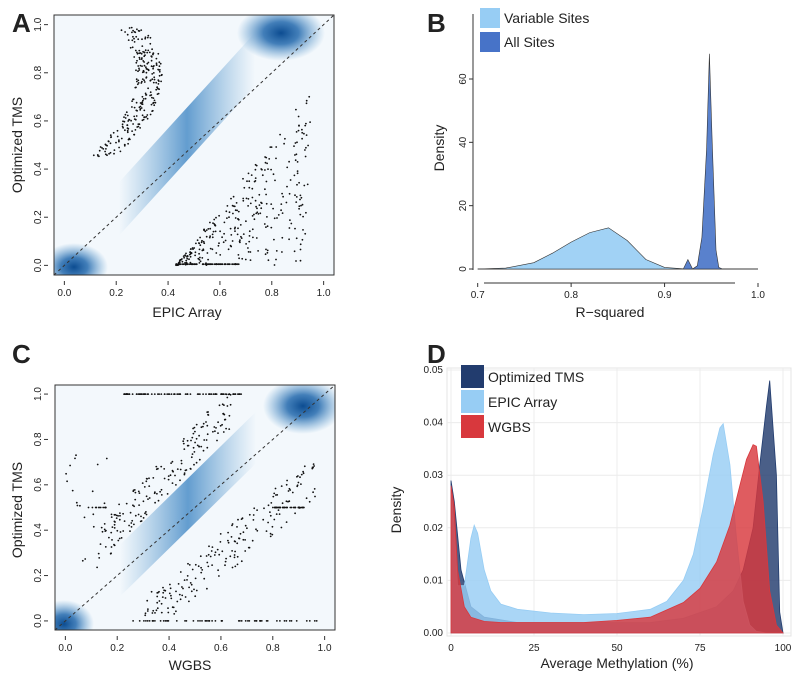 Image resolution: width=800 pixels, height=680 pixels. Describe the element at coordinates (396, 510) in the screenshot. I see `y-axis-label-d: Density` at that location.